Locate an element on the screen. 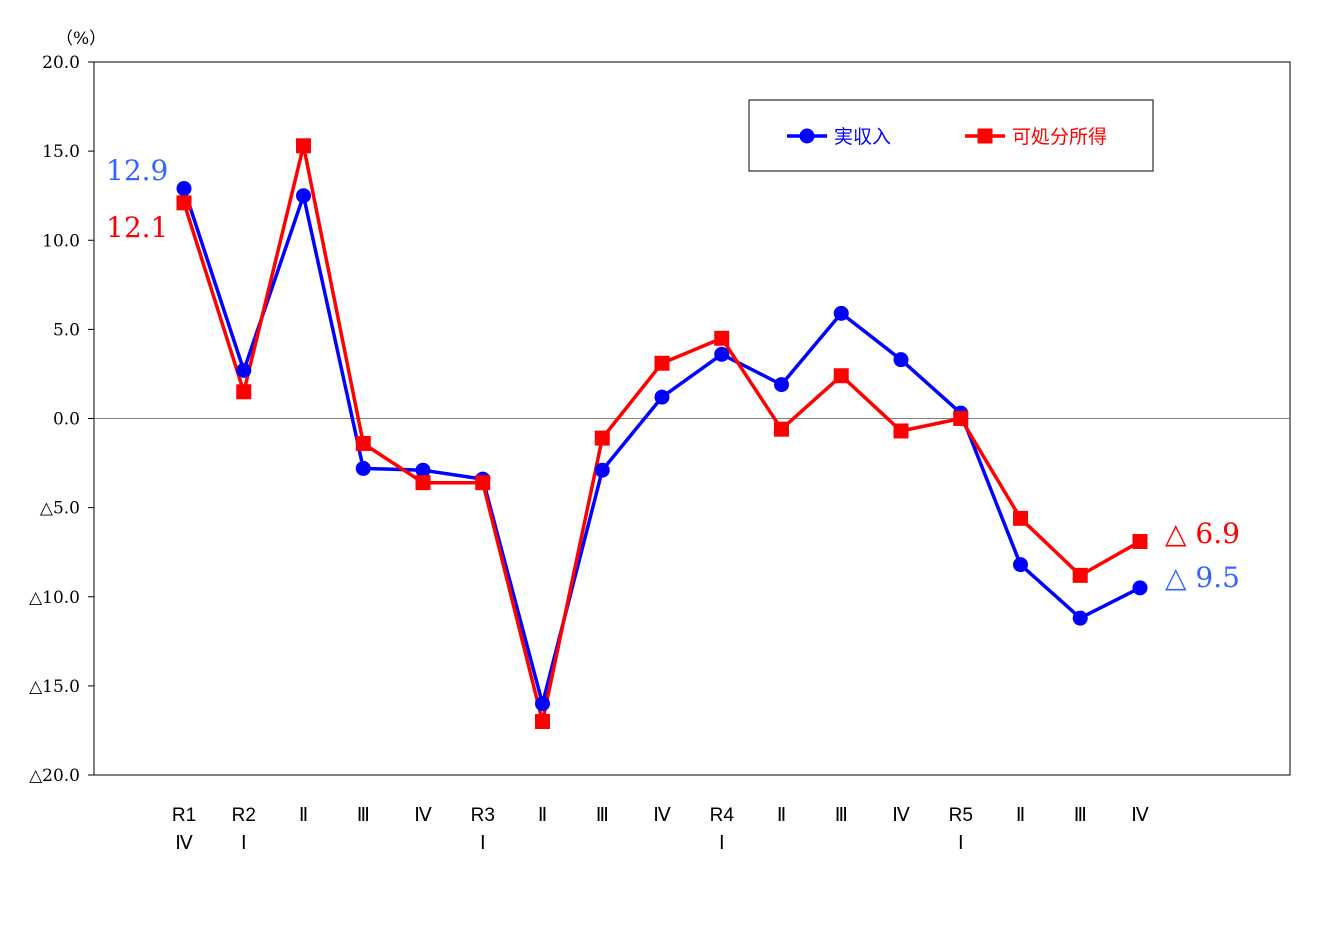 This screenshot has height=929, width=1342. callout-disposable-last: △ 6.9 is located at coordinates (1202, 533).